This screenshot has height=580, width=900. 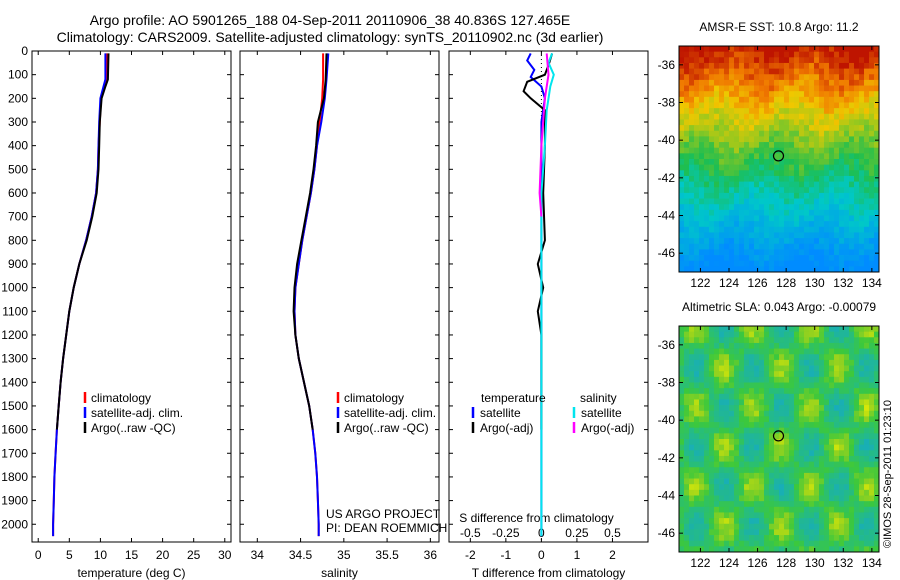 I want to click on y-tick-label: 500, so click(x=18, y=169).